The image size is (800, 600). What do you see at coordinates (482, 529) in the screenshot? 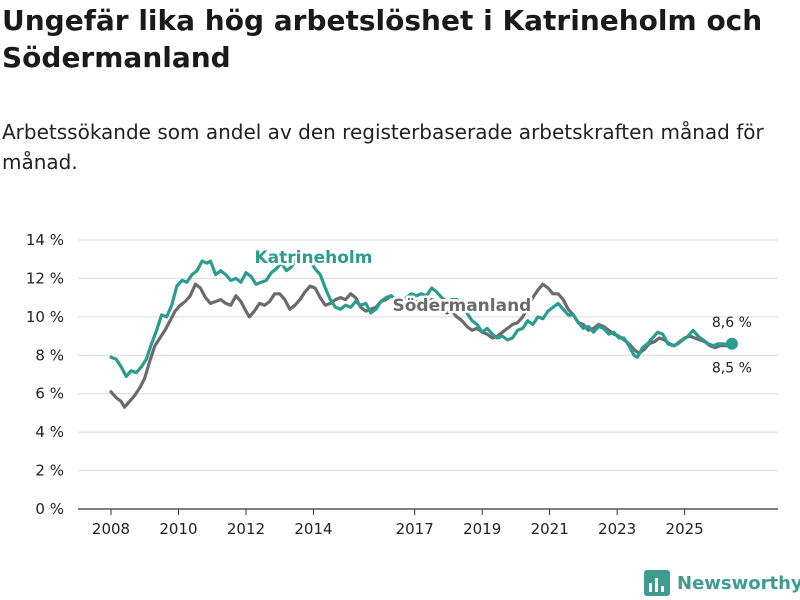
I see `x-tick-label: 2019` at bounding box center [482, 529].